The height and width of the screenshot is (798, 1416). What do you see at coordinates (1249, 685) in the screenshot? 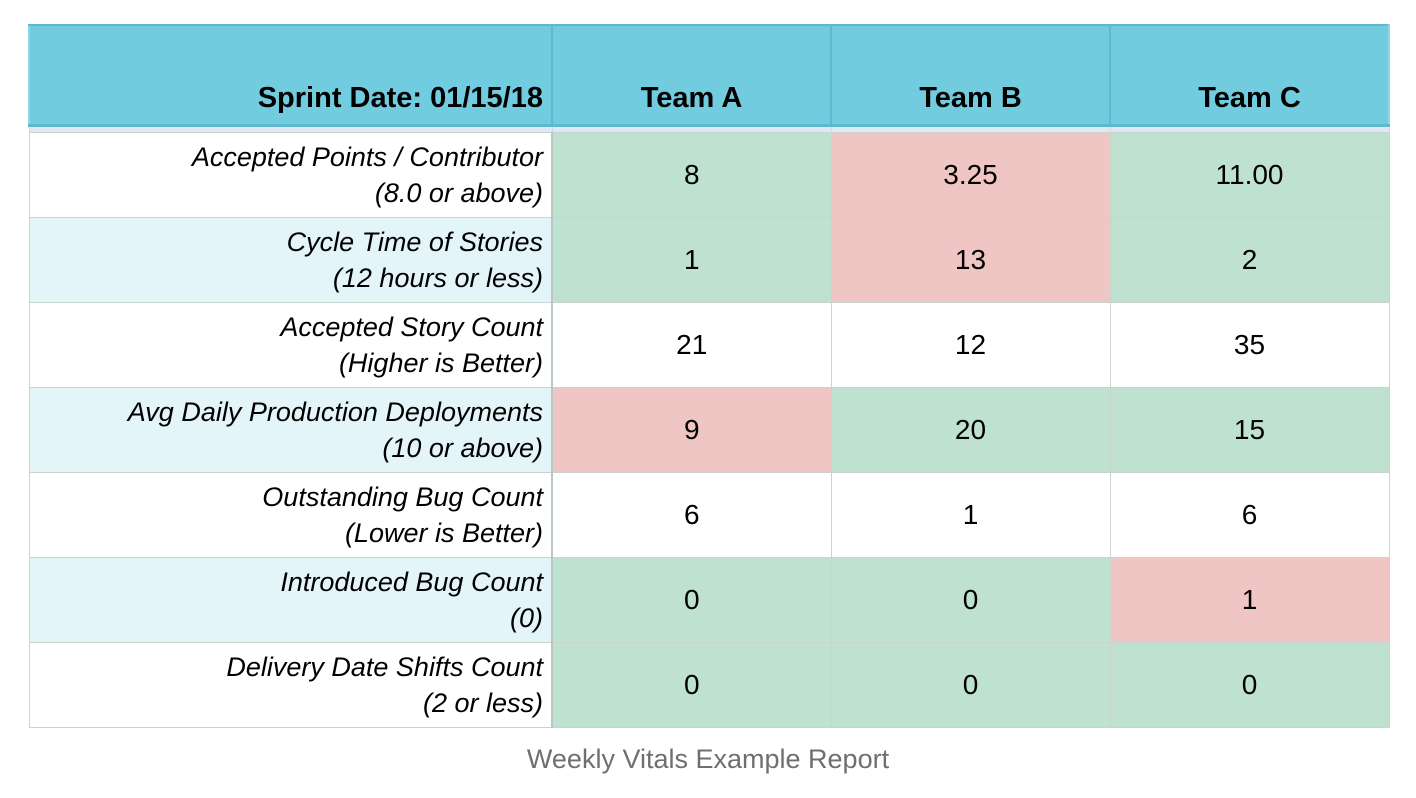
I see `team-c-value: 0` at bounding box center [1249, 685].